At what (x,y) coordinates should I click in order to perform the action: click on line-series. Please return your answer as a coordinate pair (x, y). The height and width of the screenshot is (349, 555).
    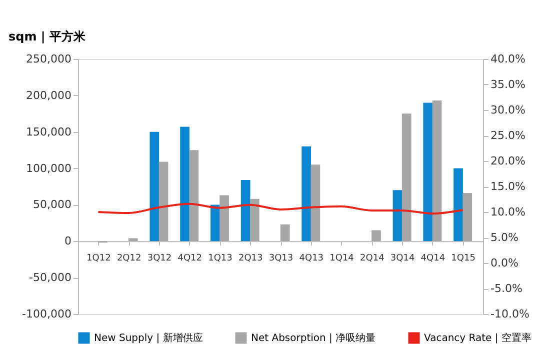
    Looking at the image, I should click on (280, 208).